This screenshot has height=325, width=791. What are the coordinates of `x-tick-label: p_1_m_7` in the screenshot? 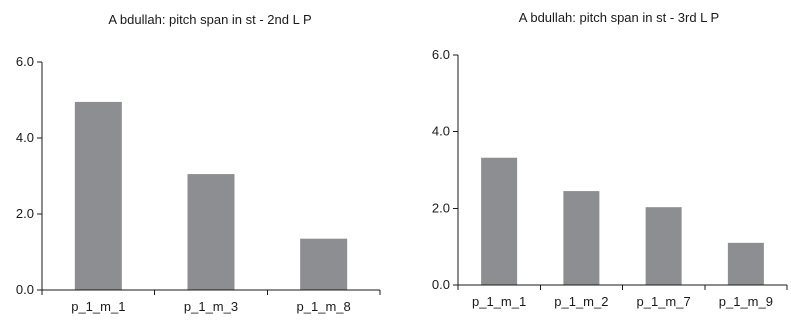 It's located at (664, 301).